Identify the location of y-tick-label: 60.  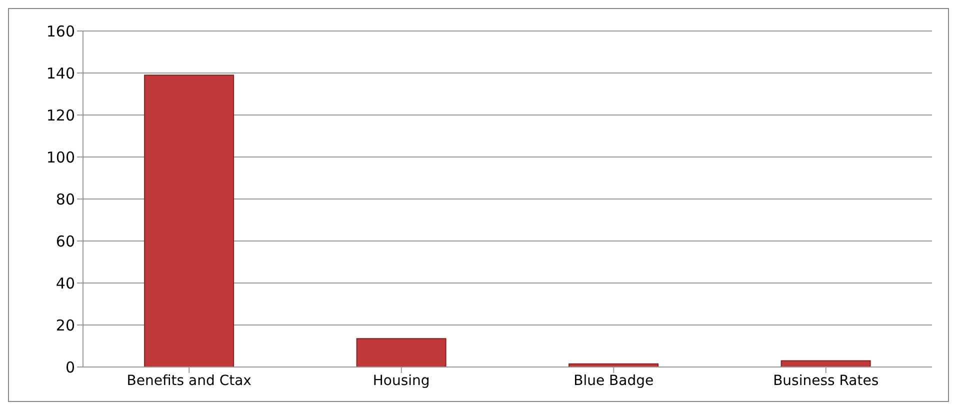
(65, 241).